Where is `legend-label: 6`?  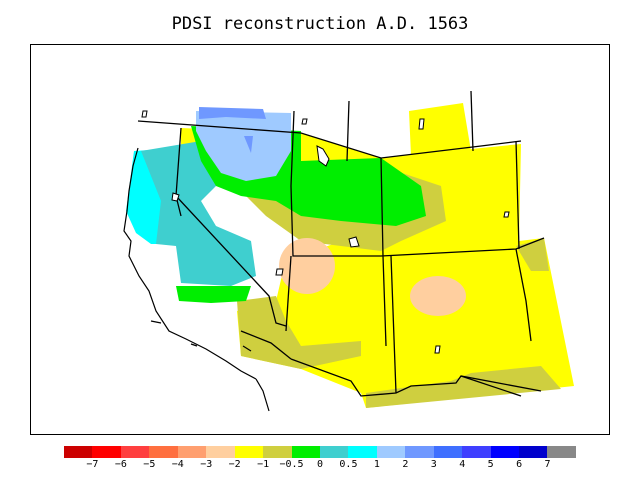
legend-label: 6 is located at coordinates (519, 464).